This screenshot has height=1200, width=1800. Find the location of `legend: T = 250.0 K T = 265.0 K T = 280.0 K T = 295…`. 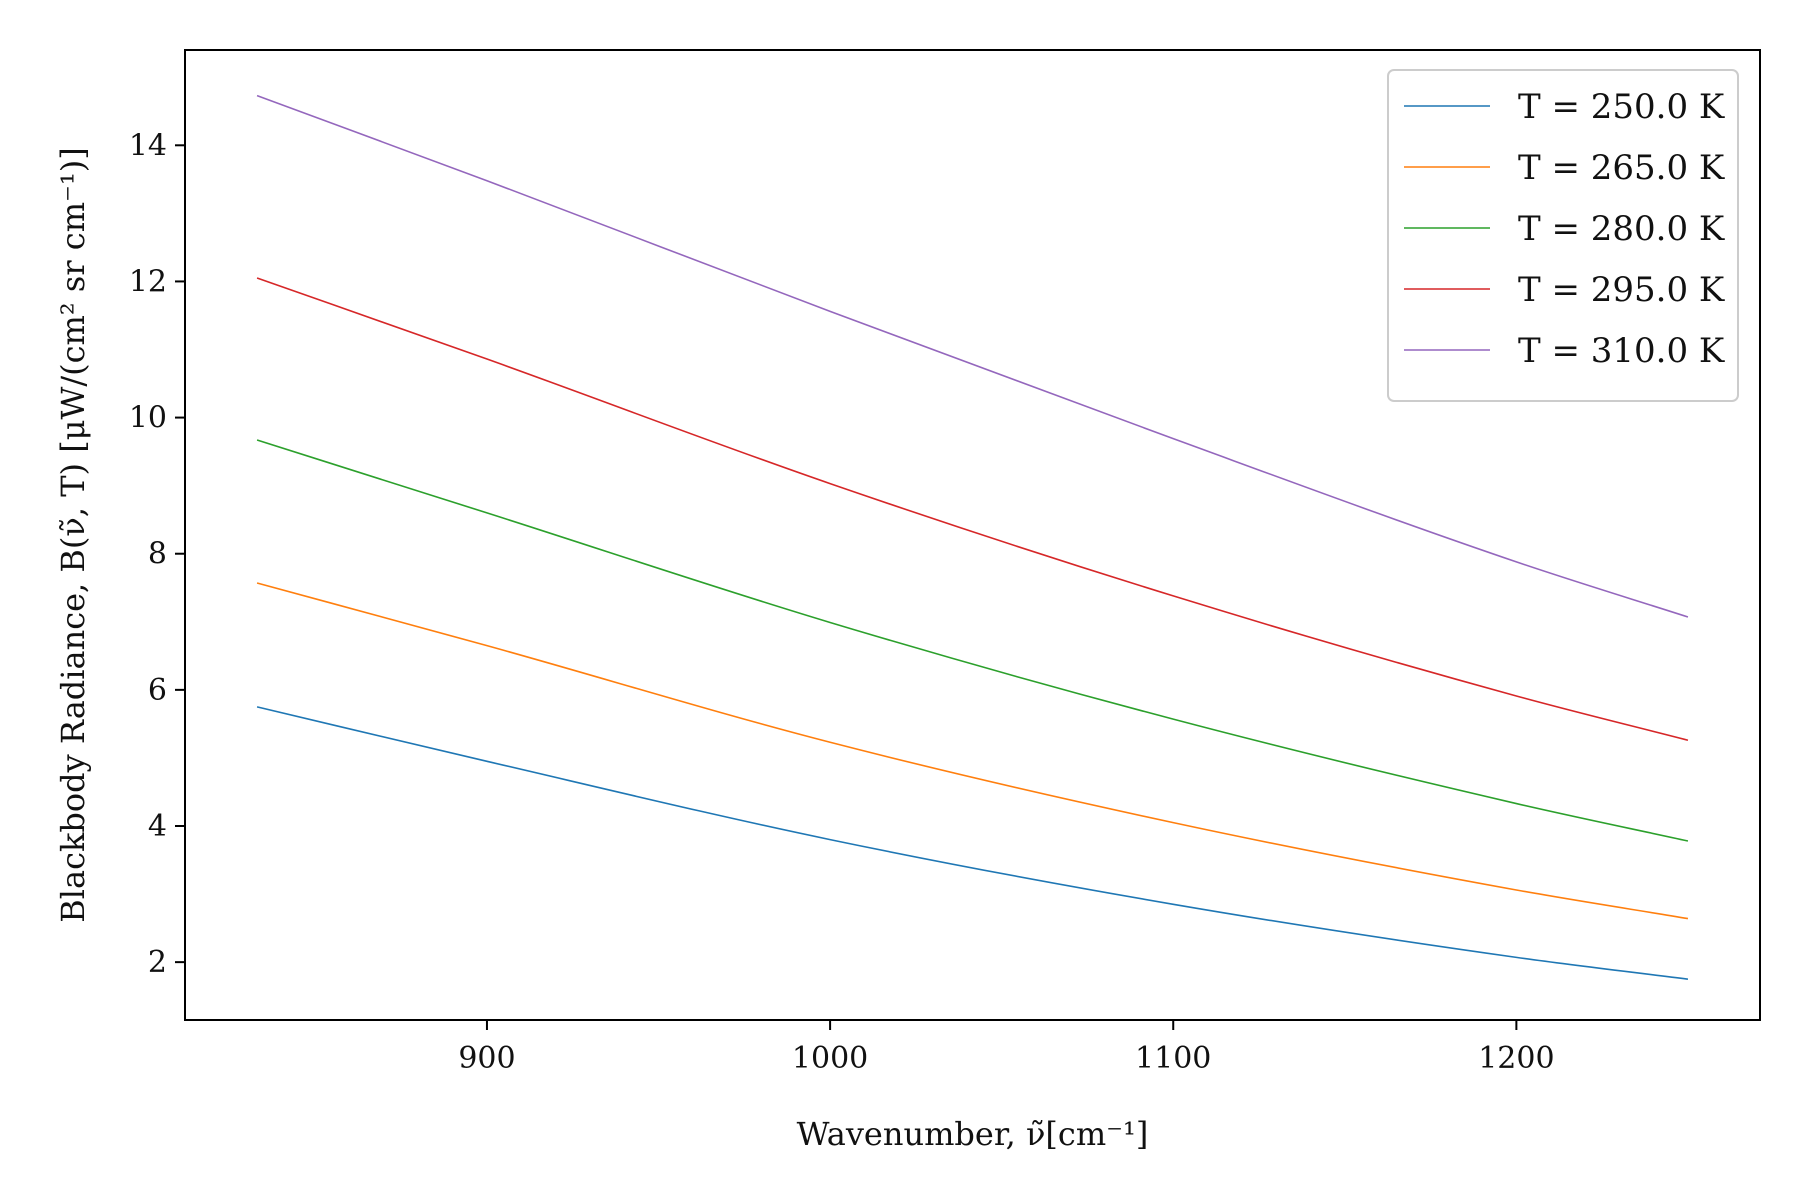

legend: T = 250.0 K T = 265.0 K T = 280.0 K T = 295… is located at coordinates (1563, 235).